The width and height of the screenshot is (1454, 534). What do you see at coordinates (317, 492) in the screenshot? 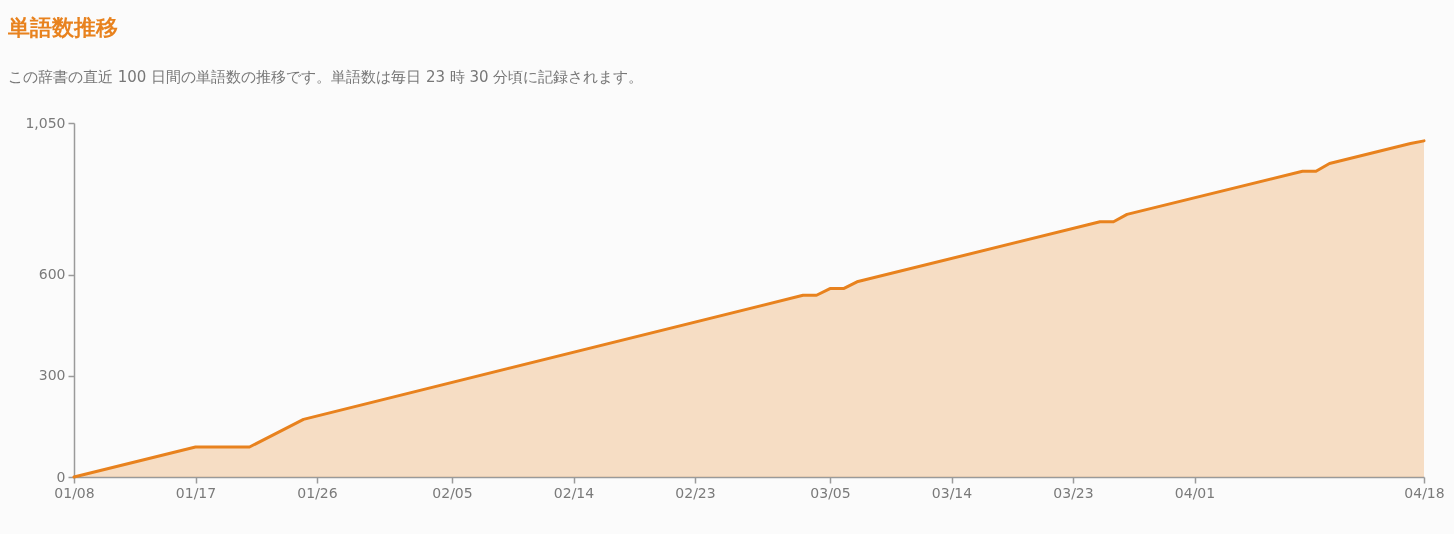
I see `x-tick-label: 01/26` at bounding box center [317, 492].